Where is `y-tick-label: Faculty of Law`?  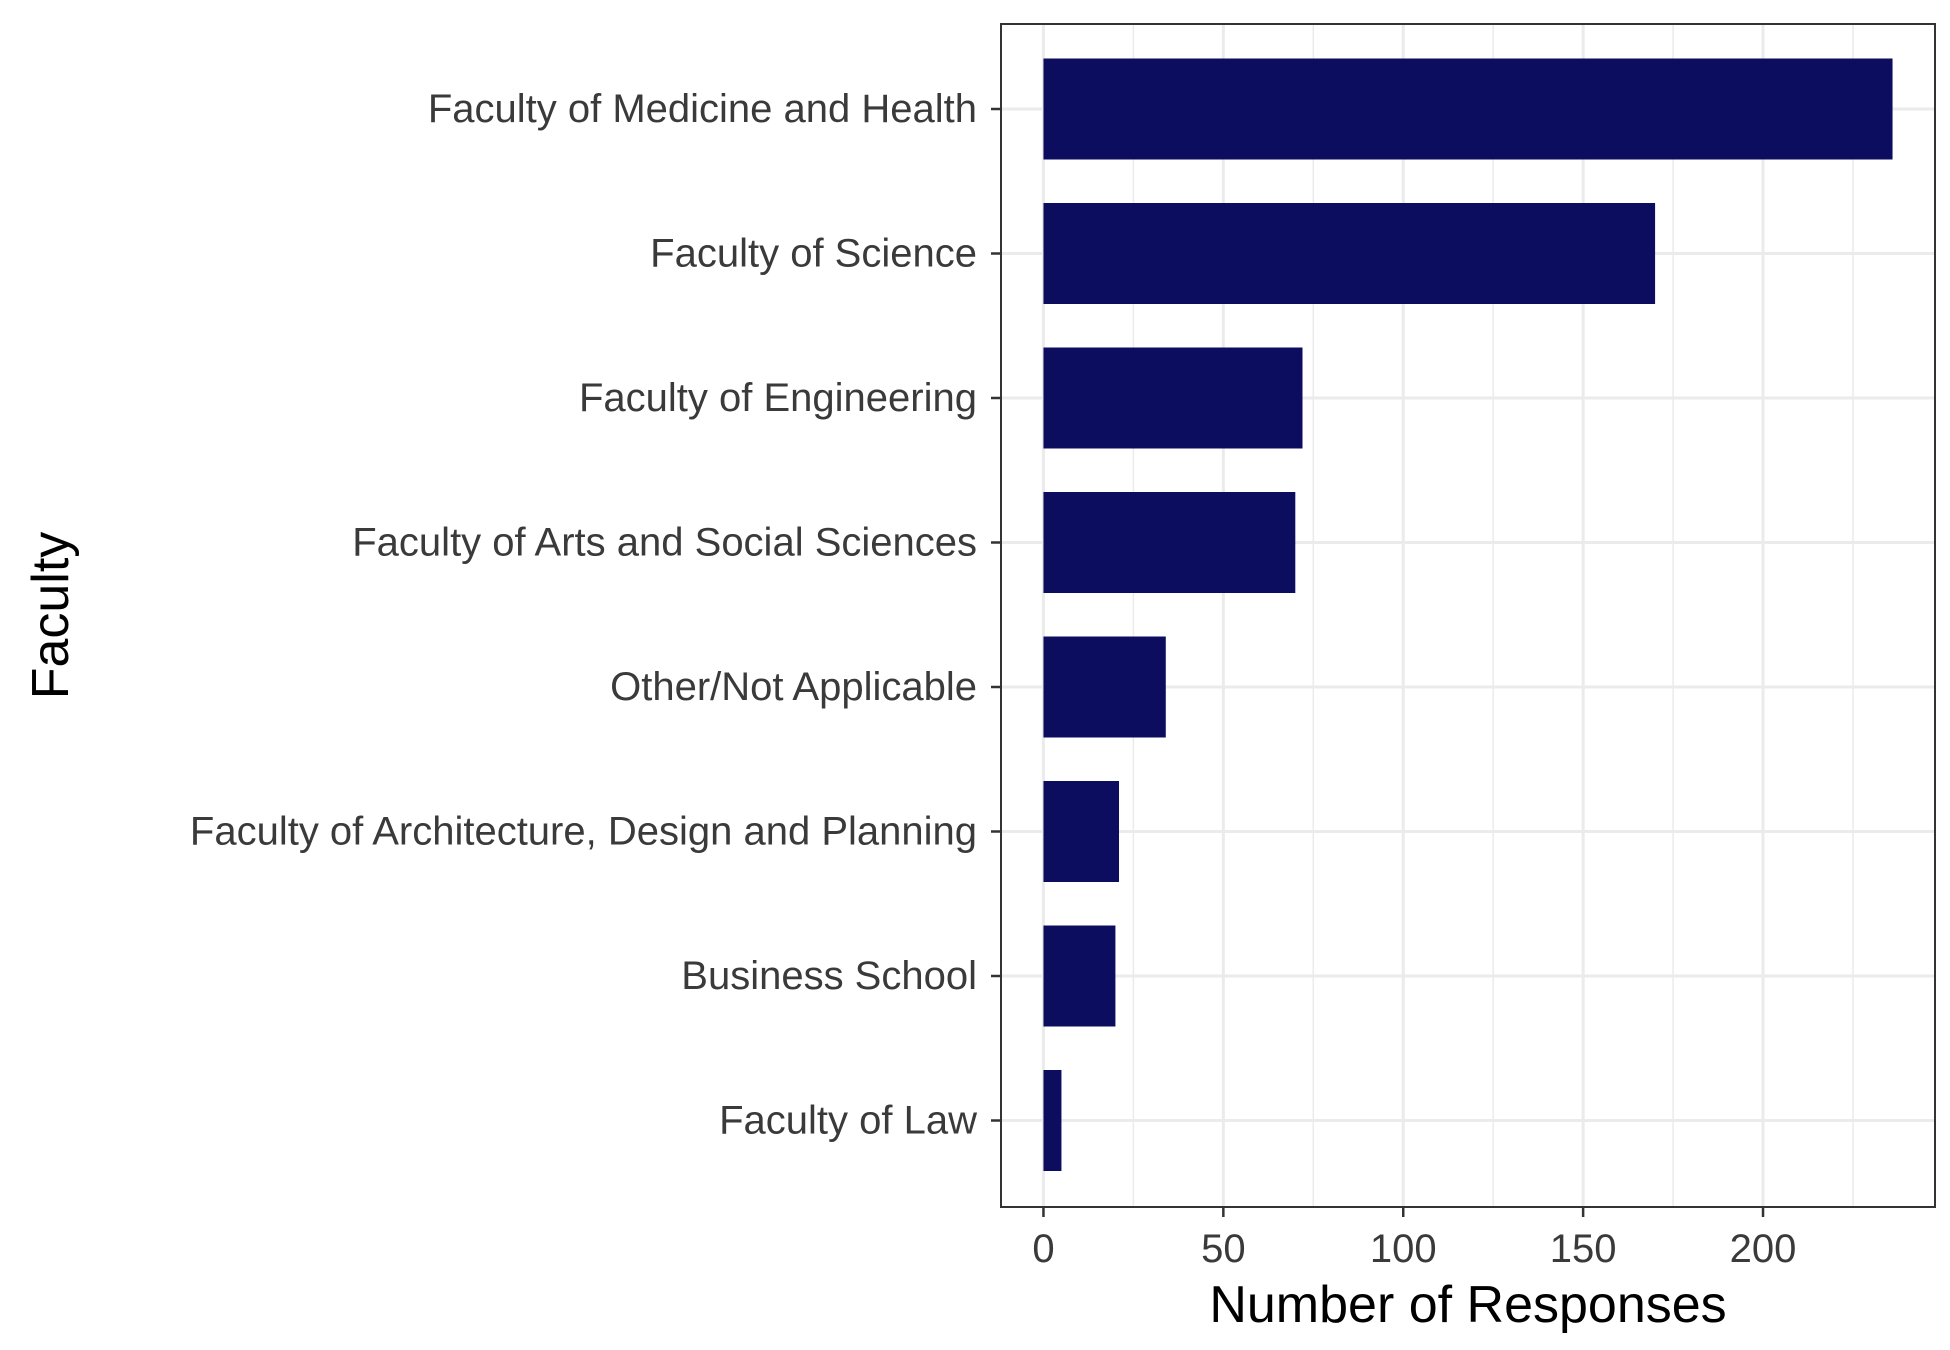
y-tick-label: Faculty of Law is located at coordinates (848, 1121).